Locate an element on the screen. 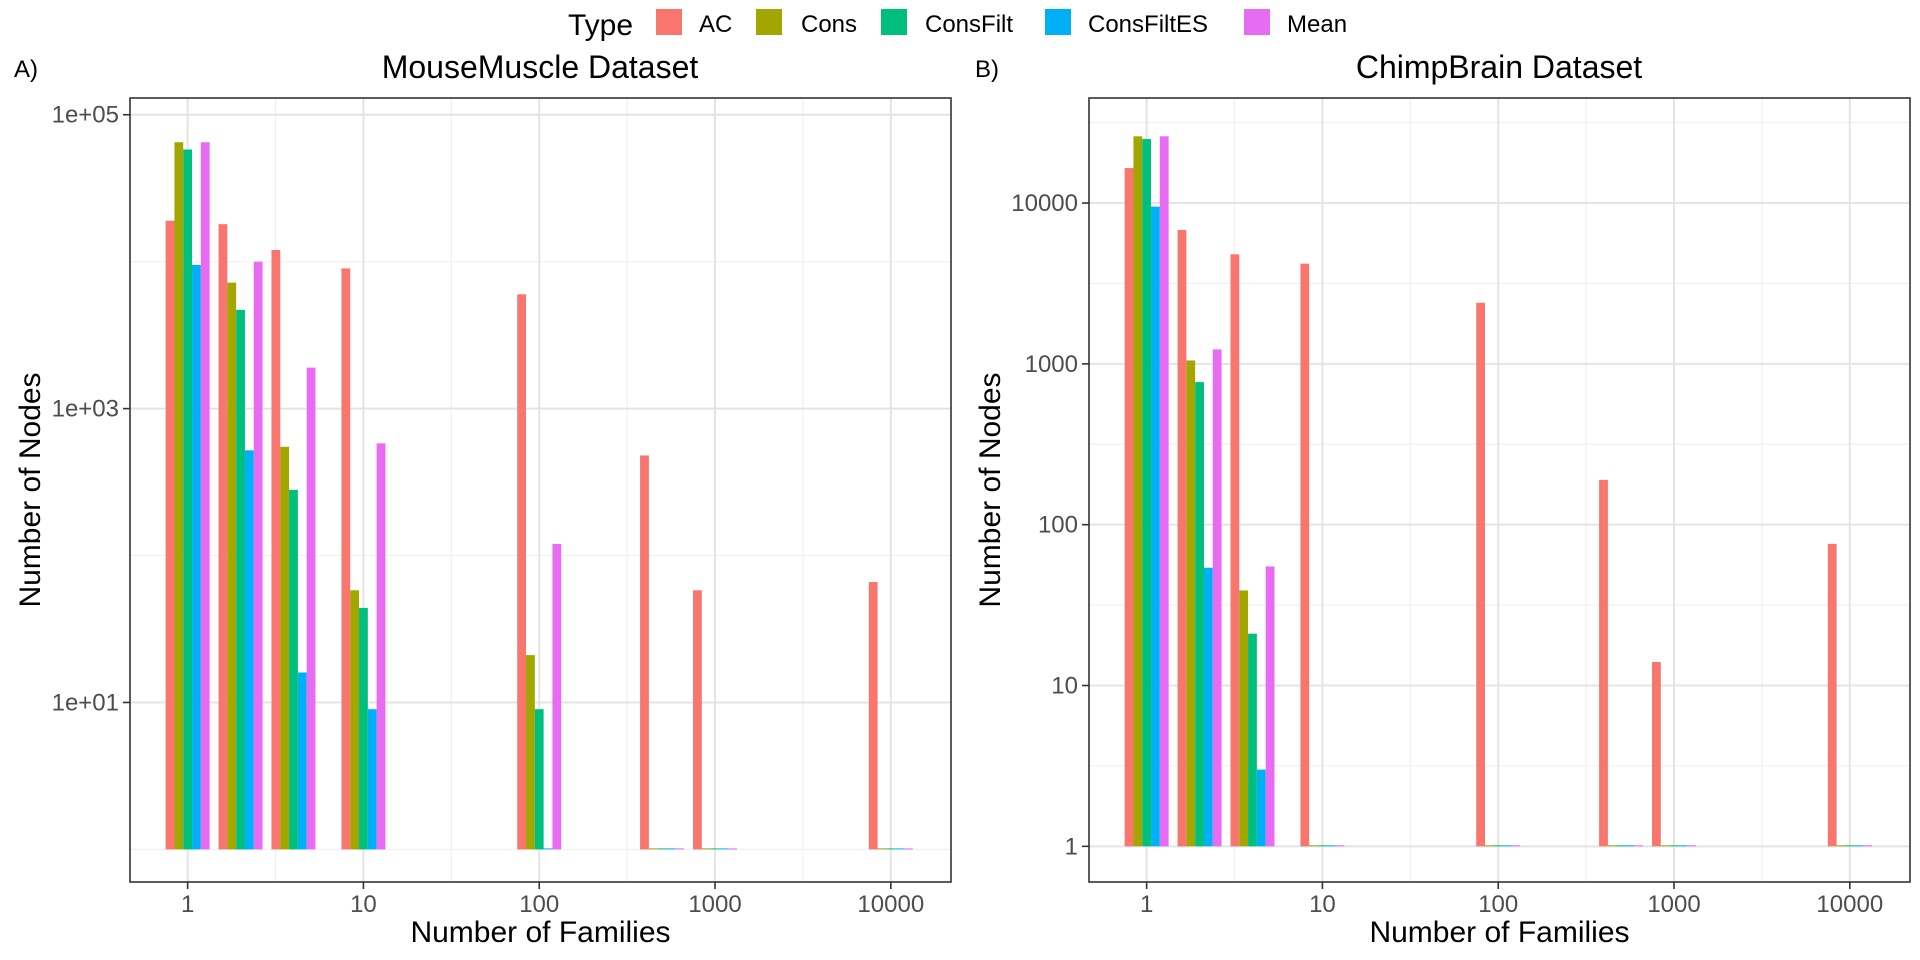  legend: Type AC Cons ConsFilt ConsFiltES Mean is located at coordinates (957, 25).